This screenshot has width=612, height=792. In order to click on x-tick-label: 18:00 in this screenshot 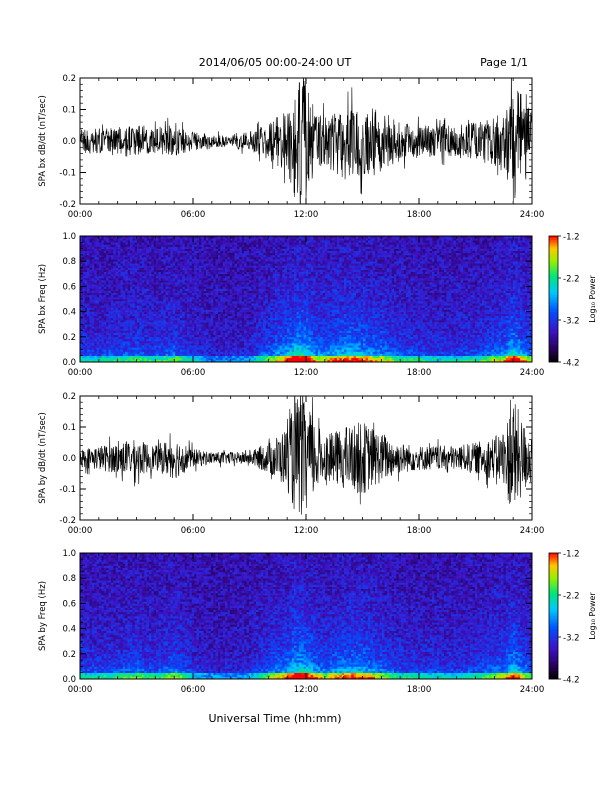, I will do `click(419, 215)`.